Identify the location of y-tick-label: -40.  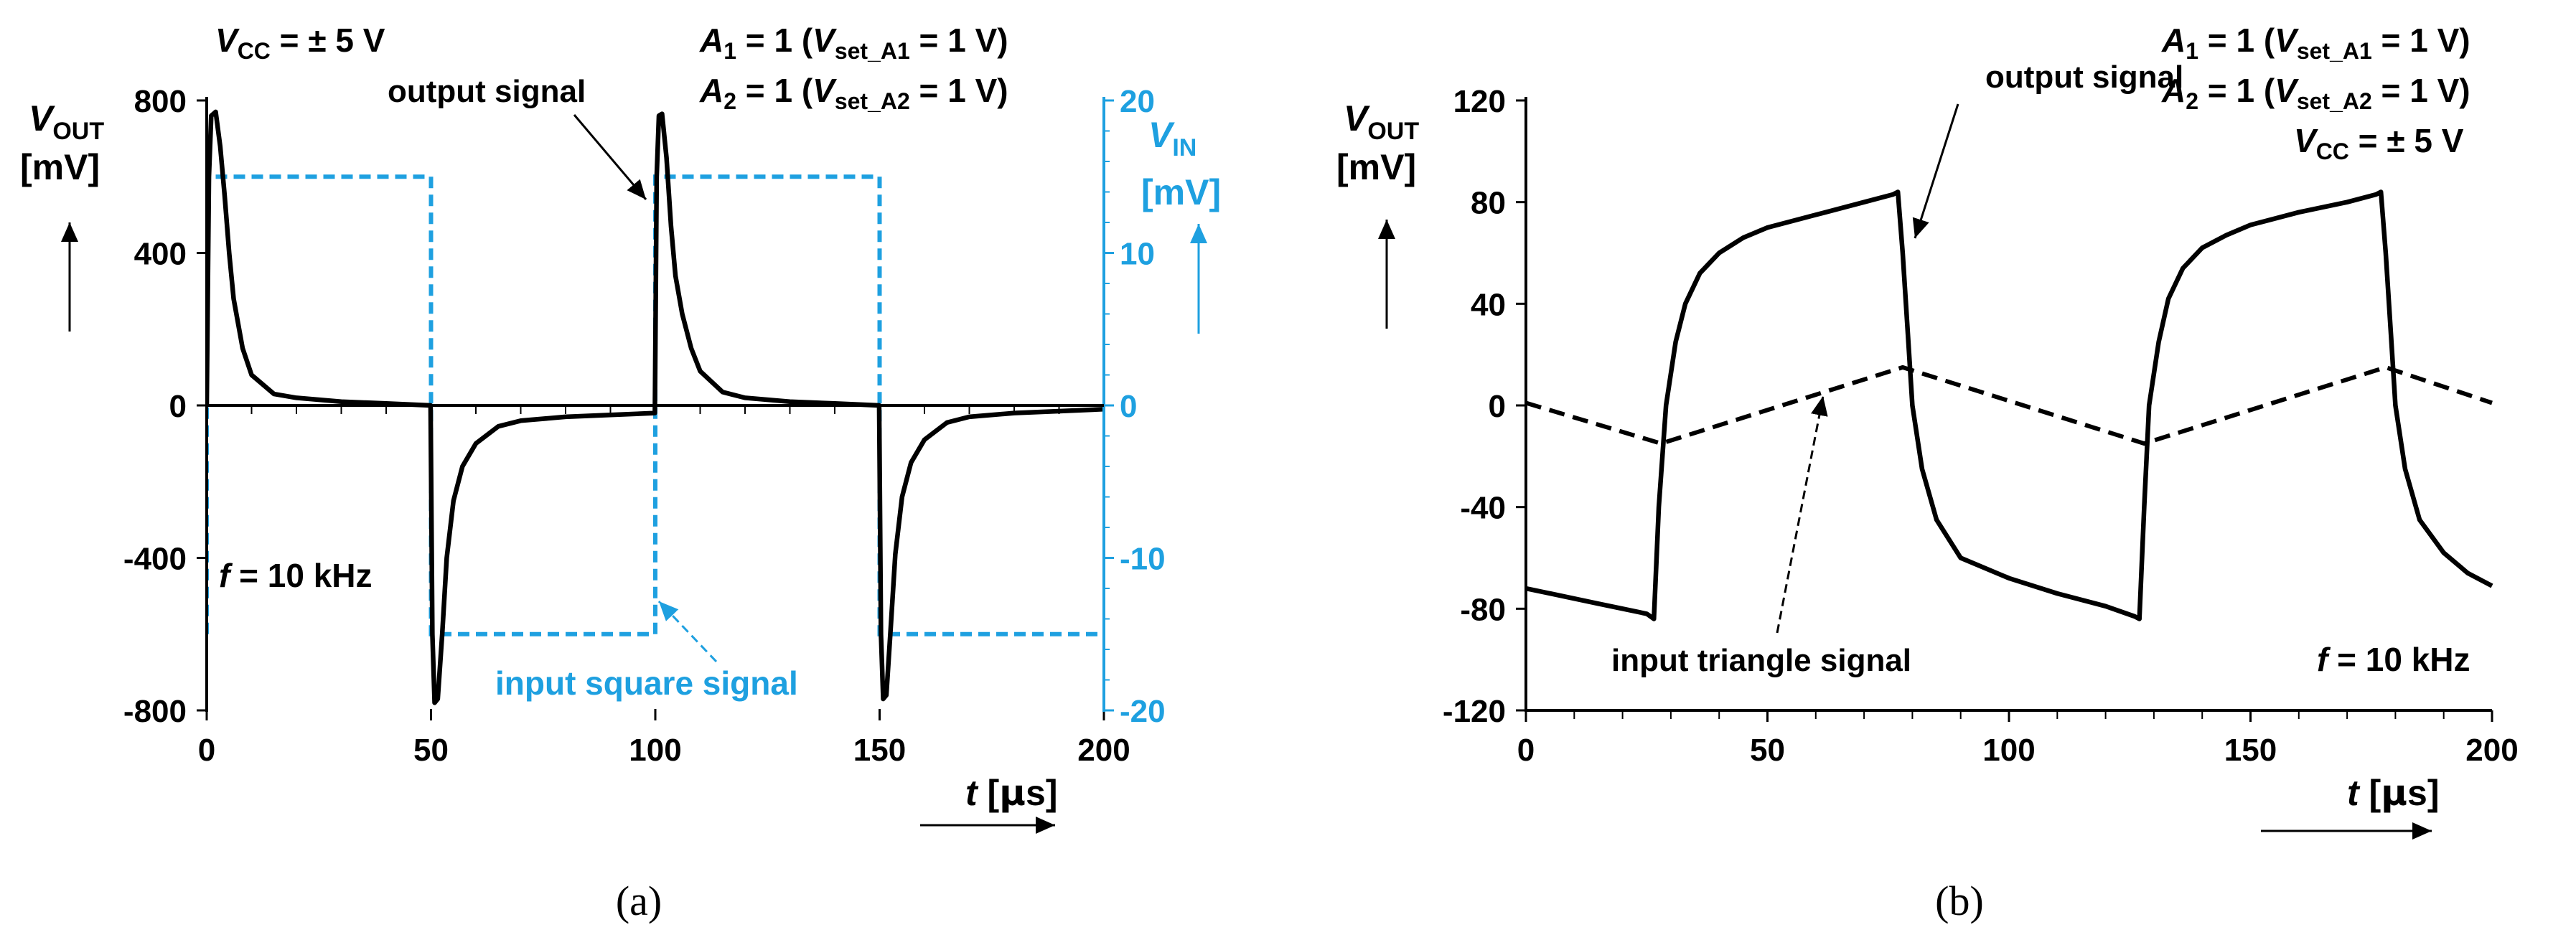
(1483, 508).